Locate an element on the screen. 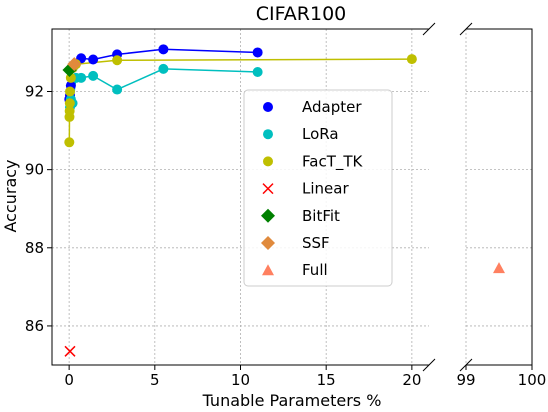 This screenshot has width=548, height=412. y-tick-label: 86 is located at coordinates (34, 326).